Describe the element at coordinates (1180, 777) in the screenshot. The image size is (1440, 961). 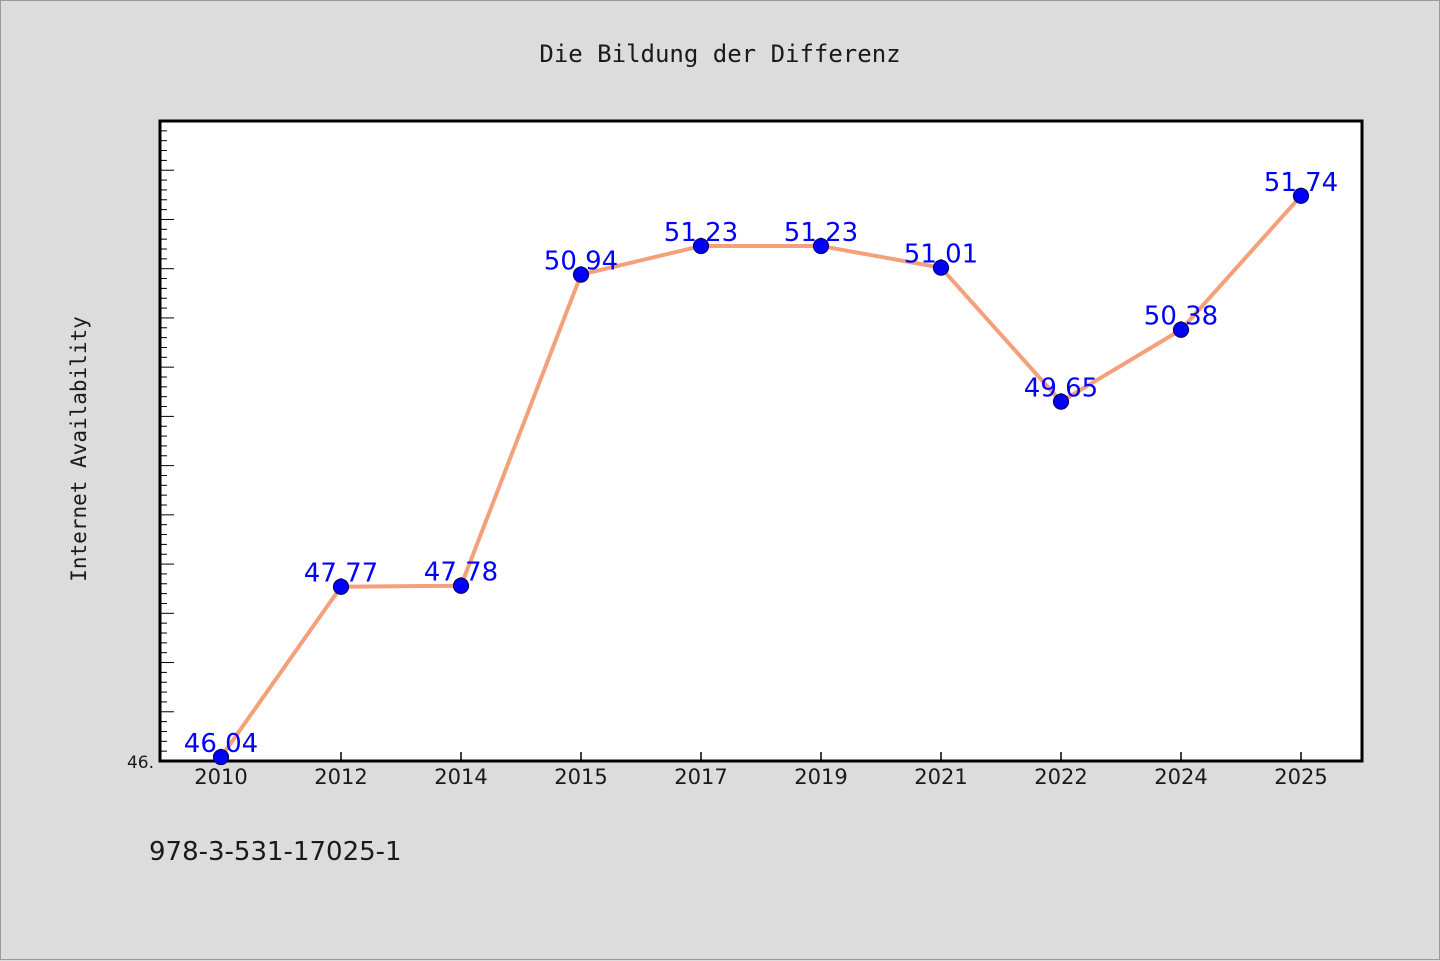
I see `x-tick-label: 2024` at that location.